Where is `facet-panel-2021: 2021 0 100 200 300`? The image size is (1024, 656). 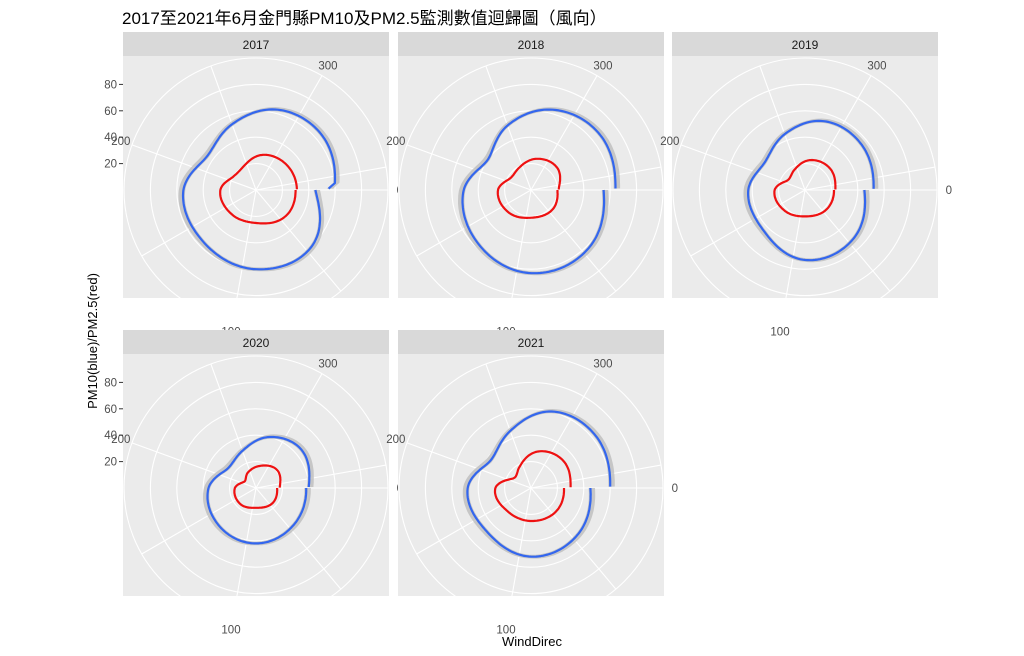
facet-panel-2021: 2021 0 100 200 300 is located at coordinates (532, 483).